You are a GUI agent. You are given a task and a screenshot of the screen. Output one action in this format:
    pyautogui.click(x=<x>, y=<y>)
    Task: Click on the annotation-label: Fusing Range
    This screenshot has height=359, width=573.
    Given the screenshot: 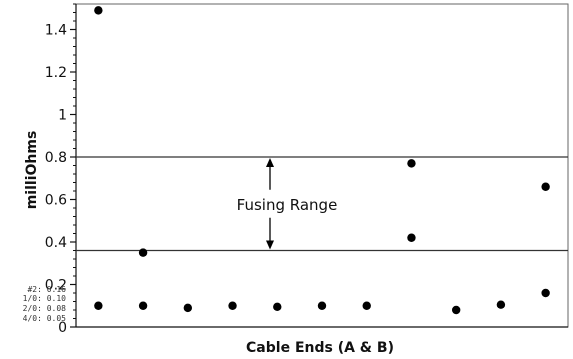 What is the action you would take?
    pyautogui.click(x=287, y=205)
    